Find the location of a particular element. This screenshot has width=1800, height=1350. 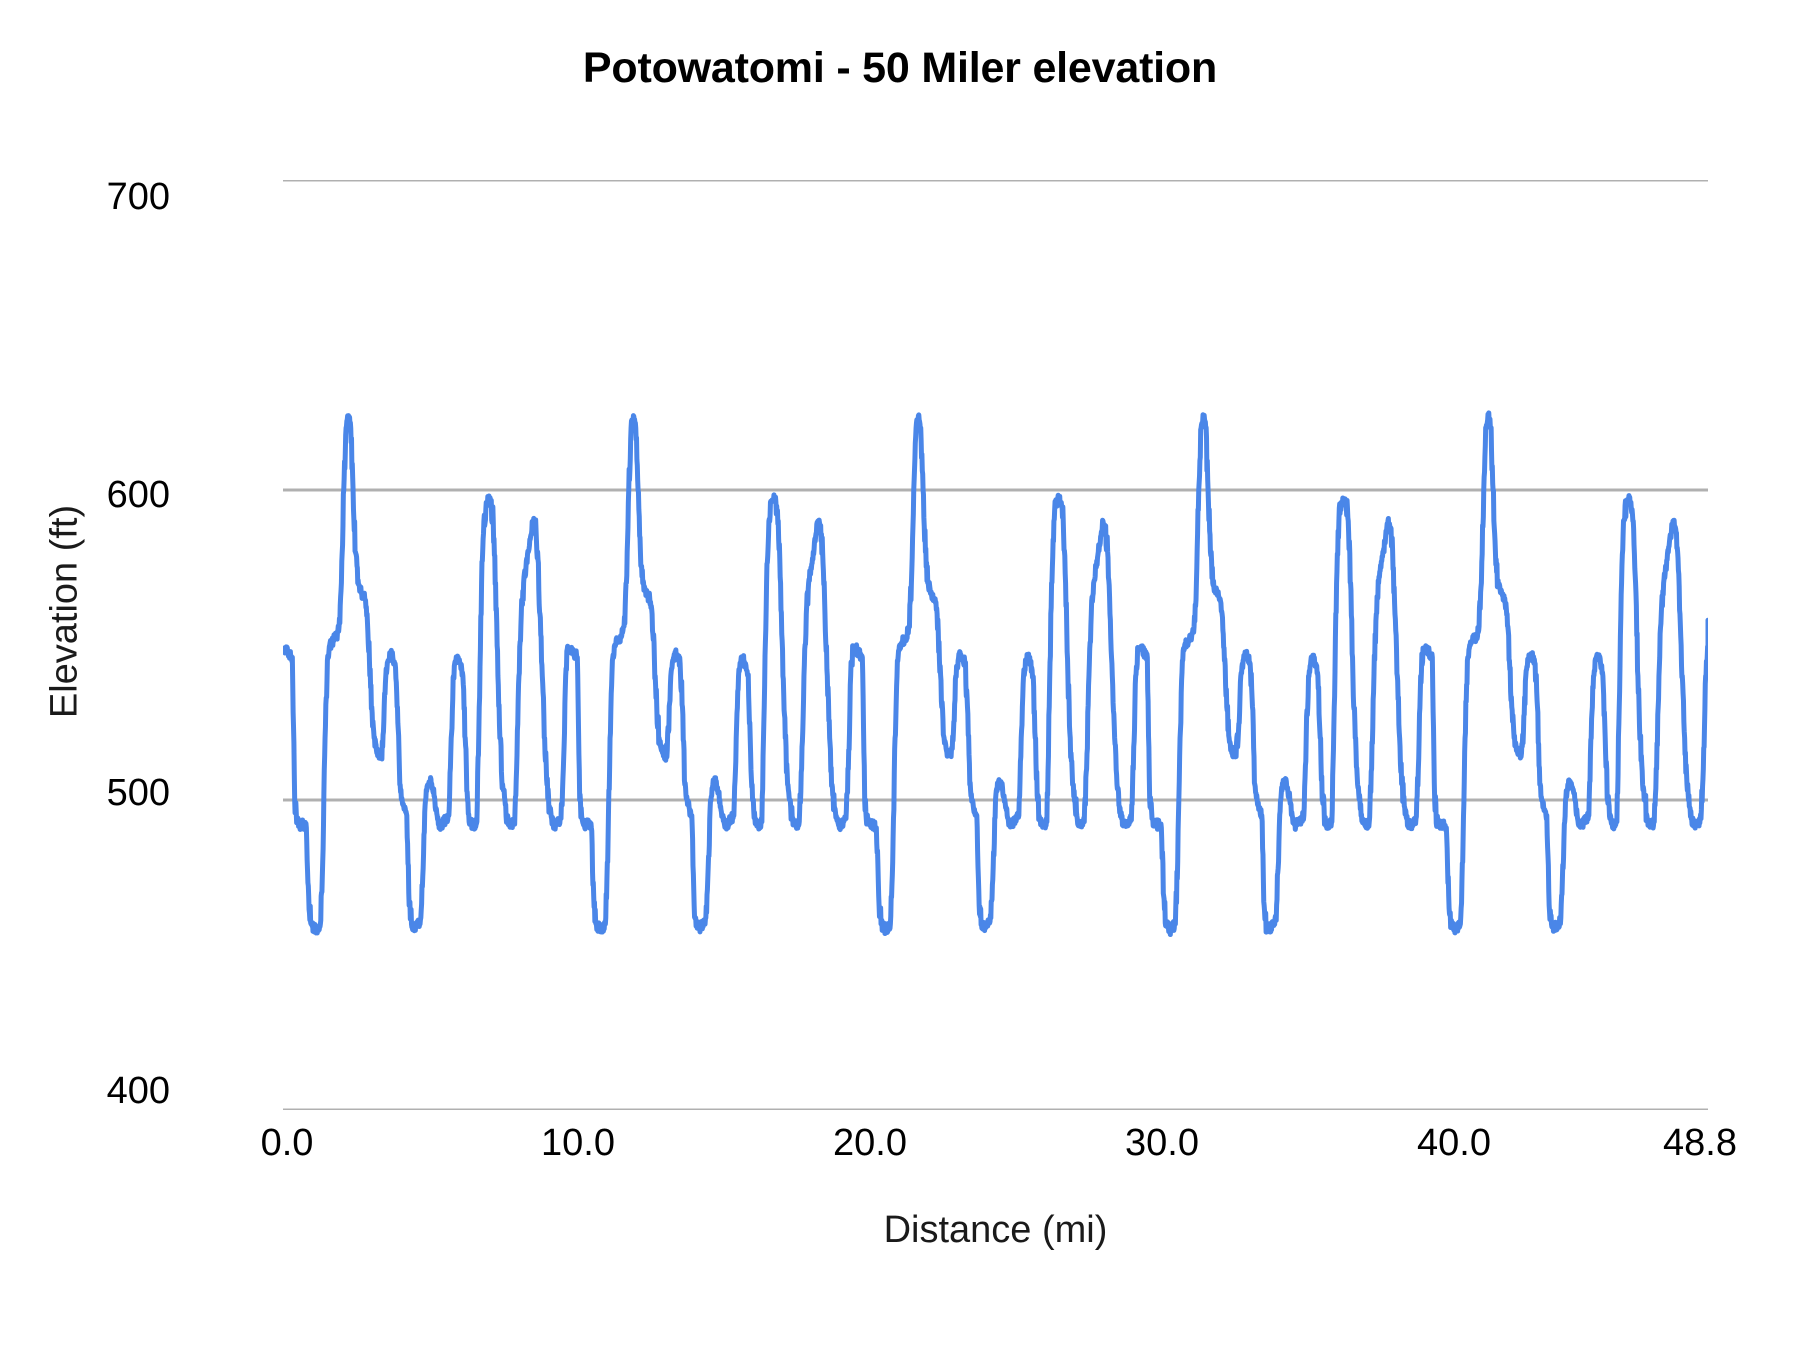

x-axis-title: Distance (mi) is located at coordinates (995, 1230).